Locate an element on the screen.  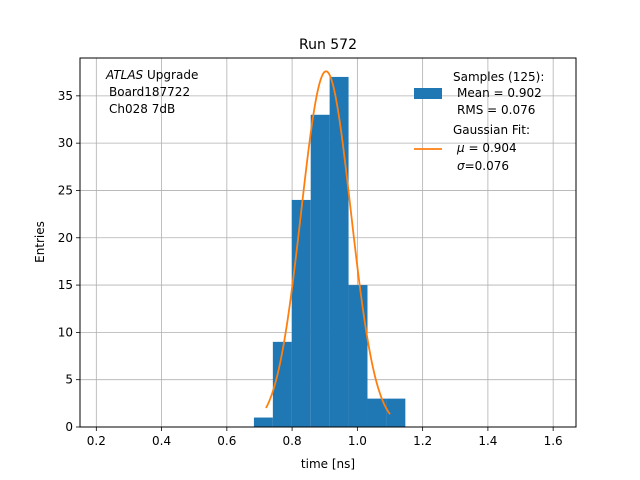
annotation: ATLAS Upgrade Board187722 Ch028 7dB is located at coordinates (151, 92).